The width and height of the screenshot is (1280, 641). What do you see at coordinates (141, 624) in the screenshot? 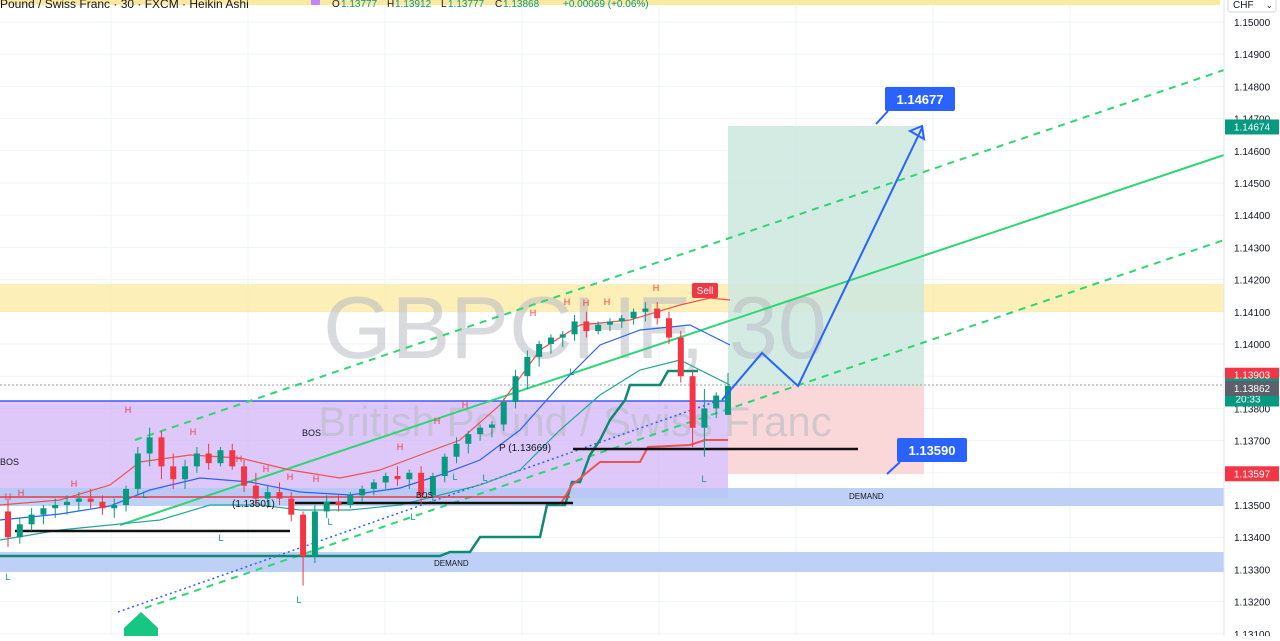
I see `buy-signal-arrow` at bounding box center [141, 624].